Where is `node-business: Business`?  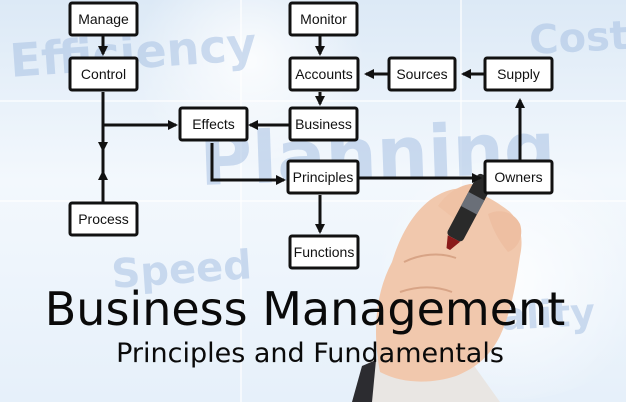 node-business: Business is located at coordinates (323, 124).